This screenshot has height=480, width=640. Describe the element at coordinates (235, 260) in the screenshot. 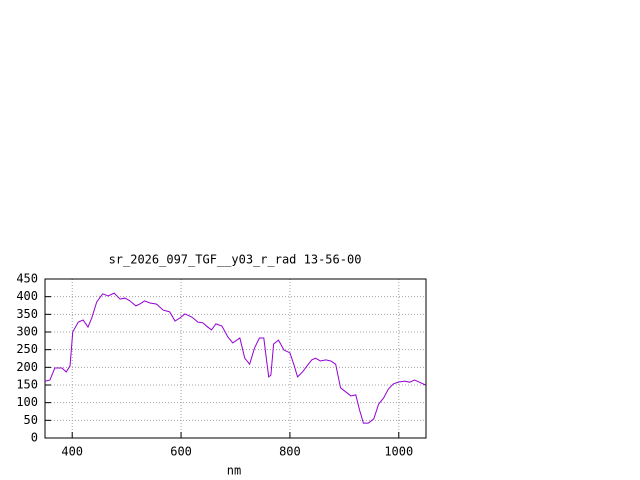

I see `chart-title: sr_2026_097_TGF__y03_r_rad 13-56-00` at that location.